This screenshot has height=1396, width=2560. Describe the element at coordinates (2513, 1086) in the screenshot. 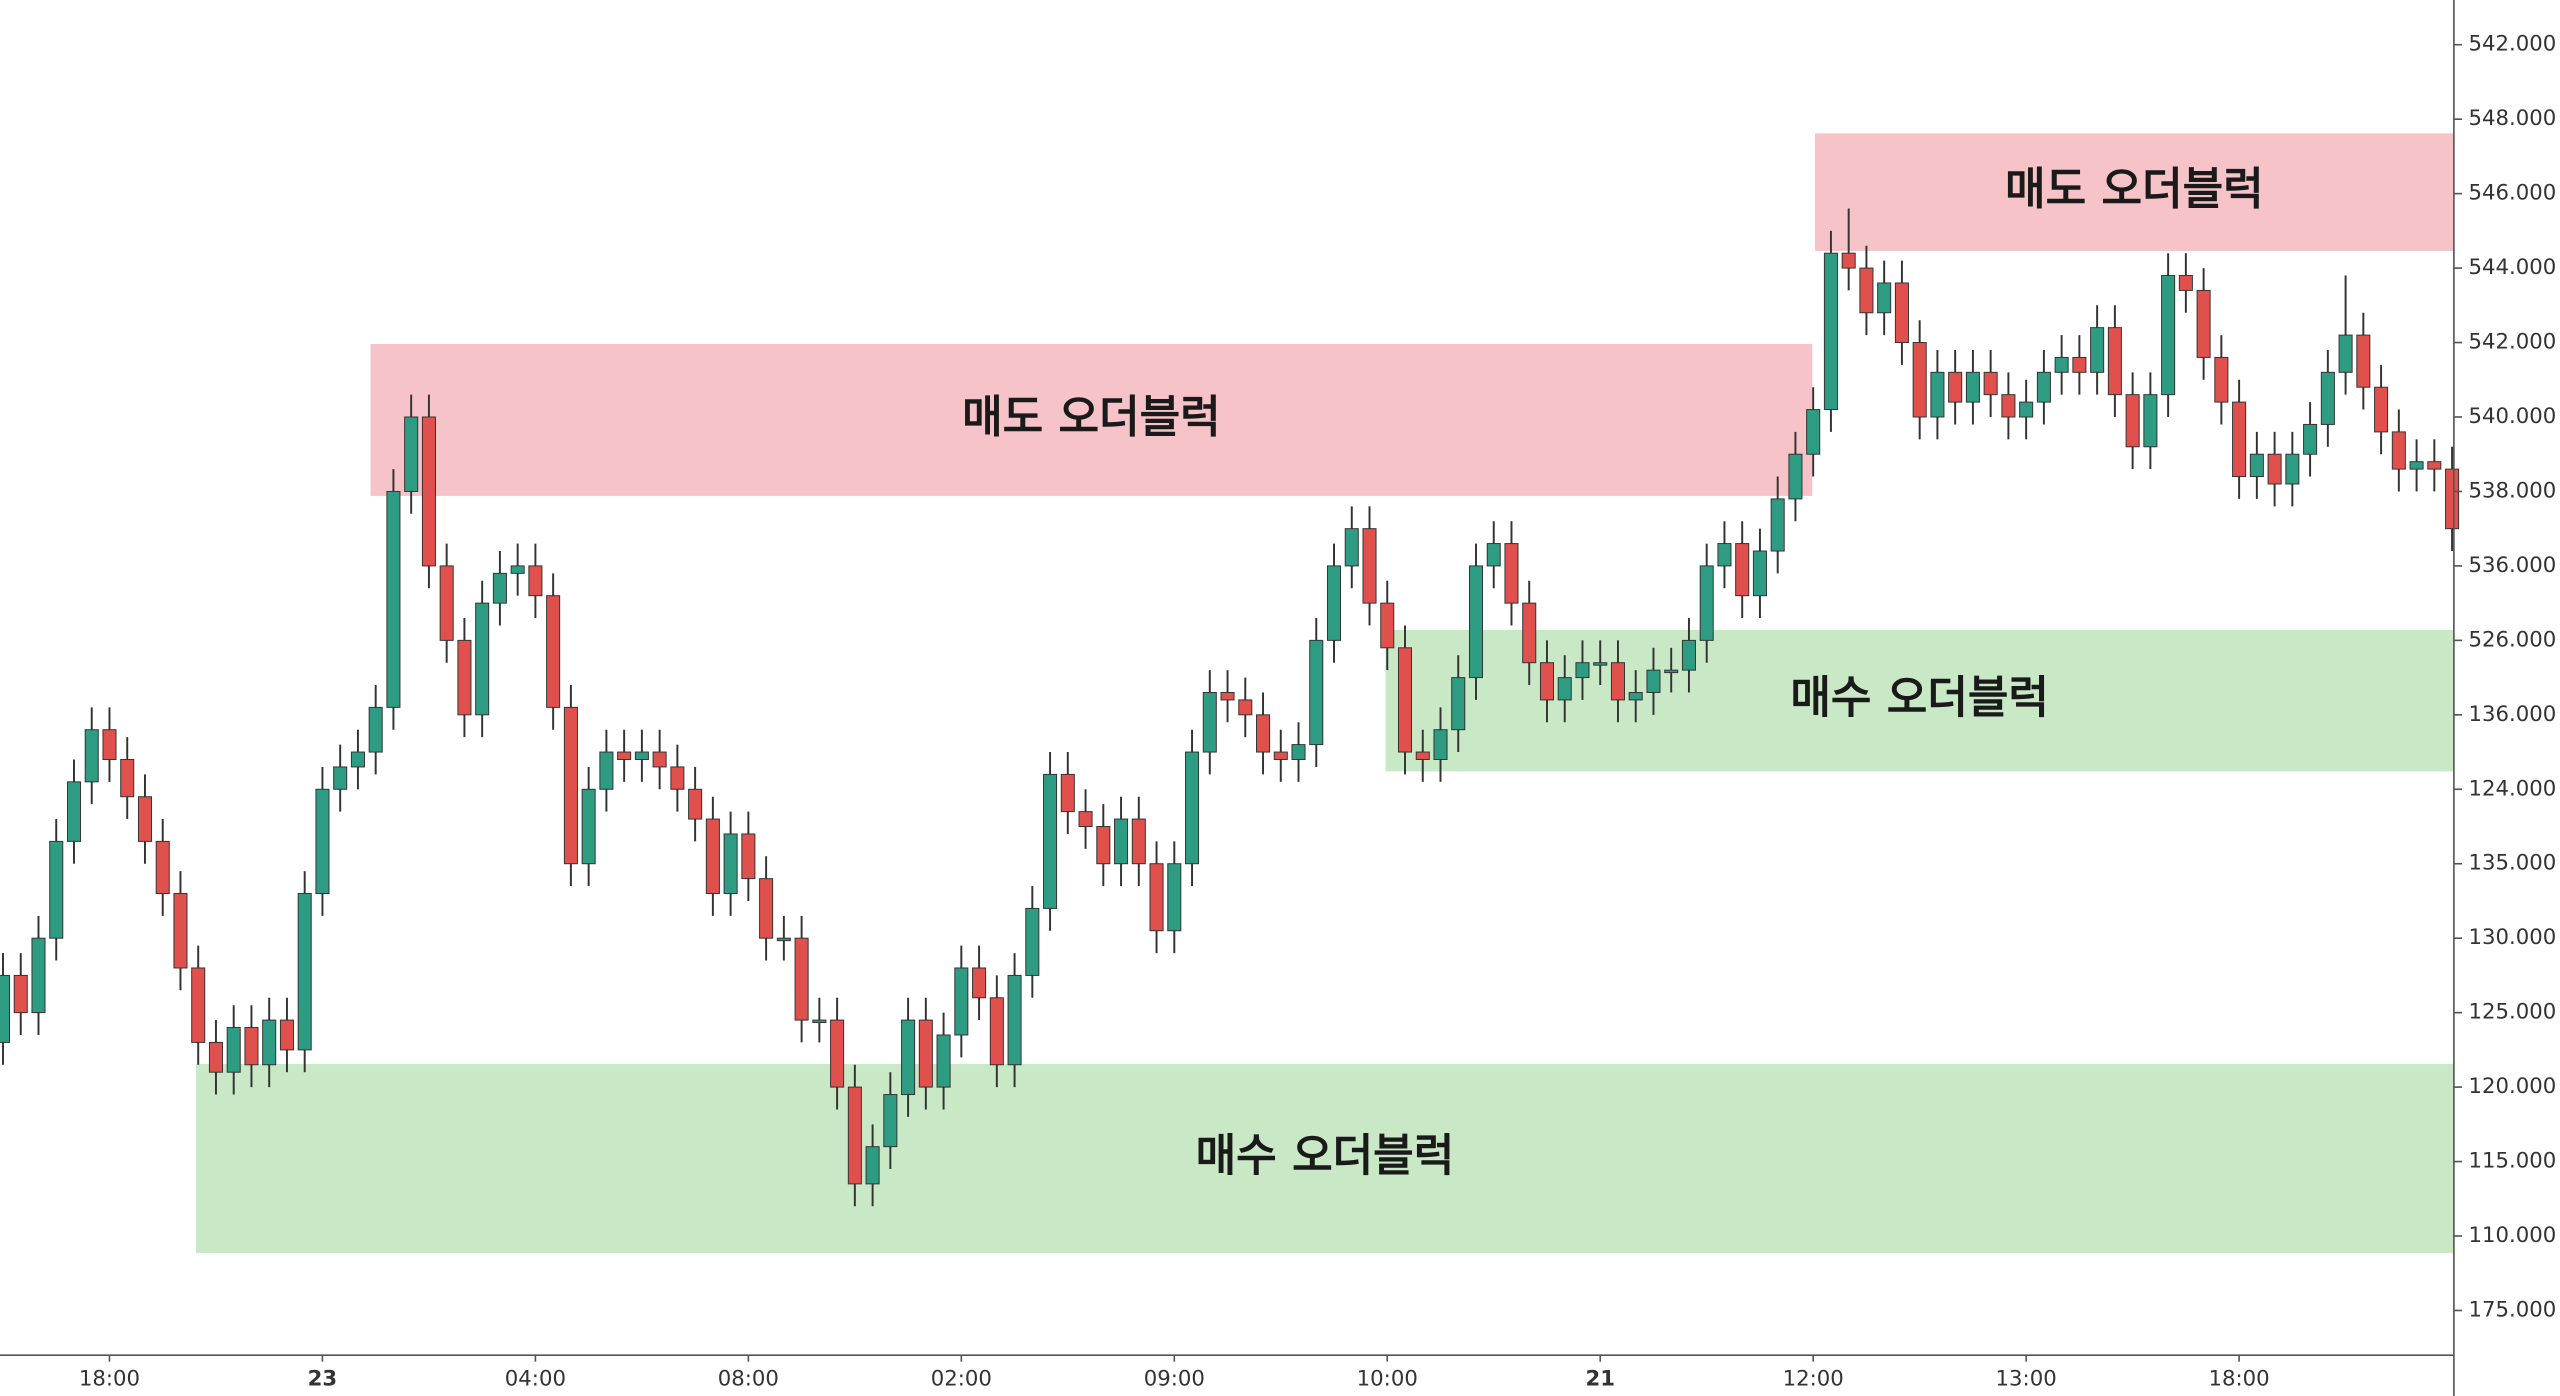

I see `y-tick-label: 120.000` at that location.